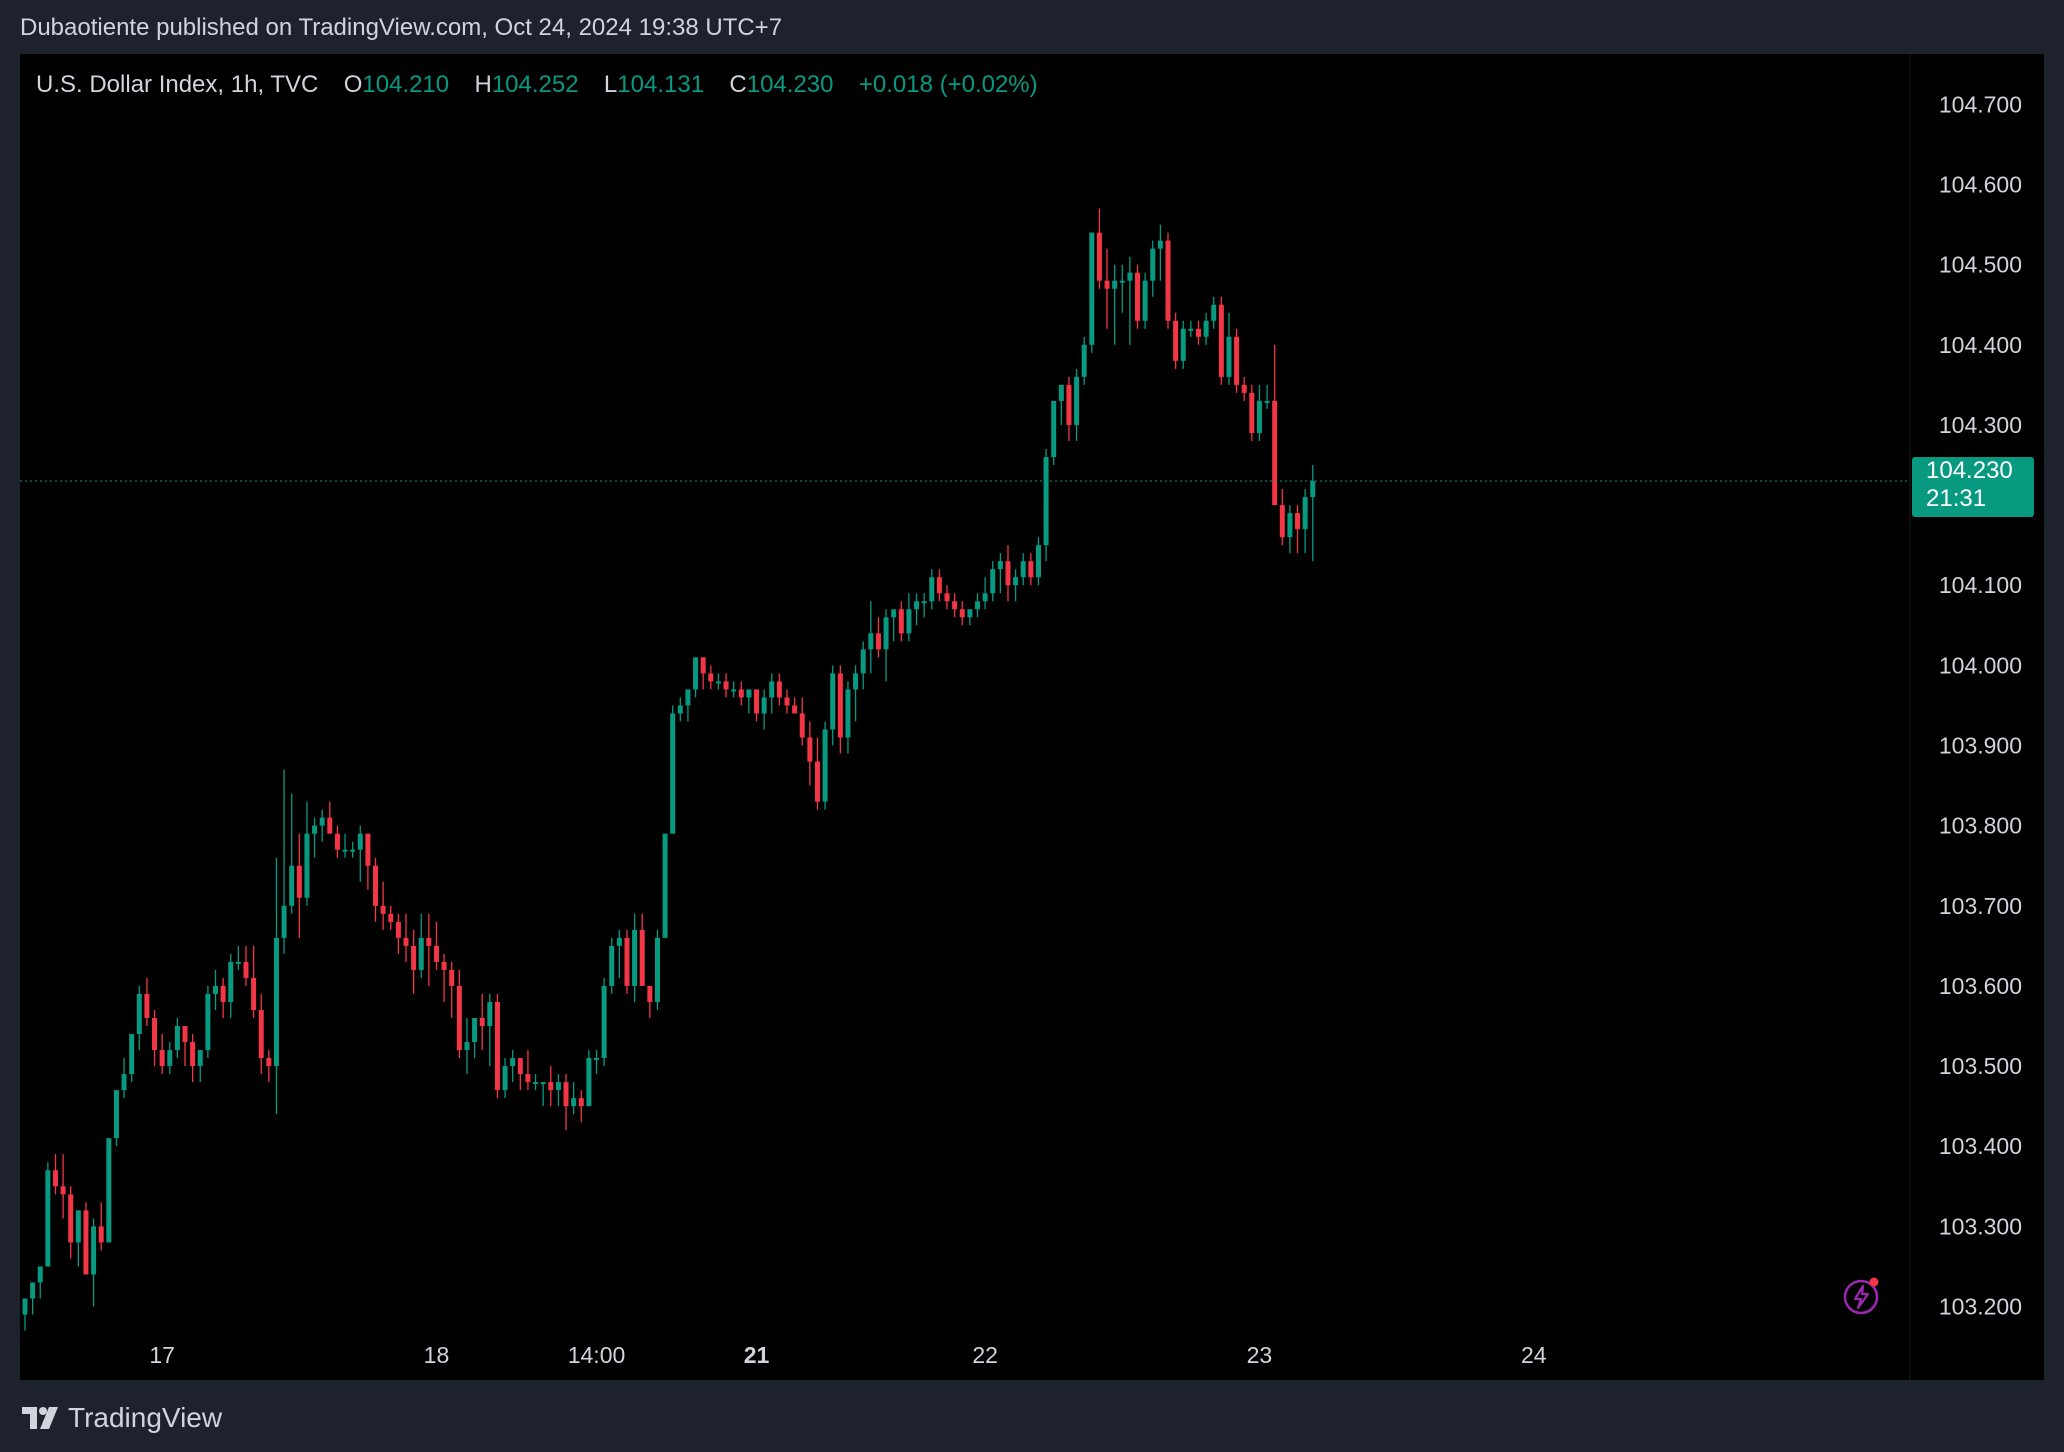 This screenshot has height=1452, width=2064. I want to click on tradingview-footer: TradingView, so click(122, 1418).